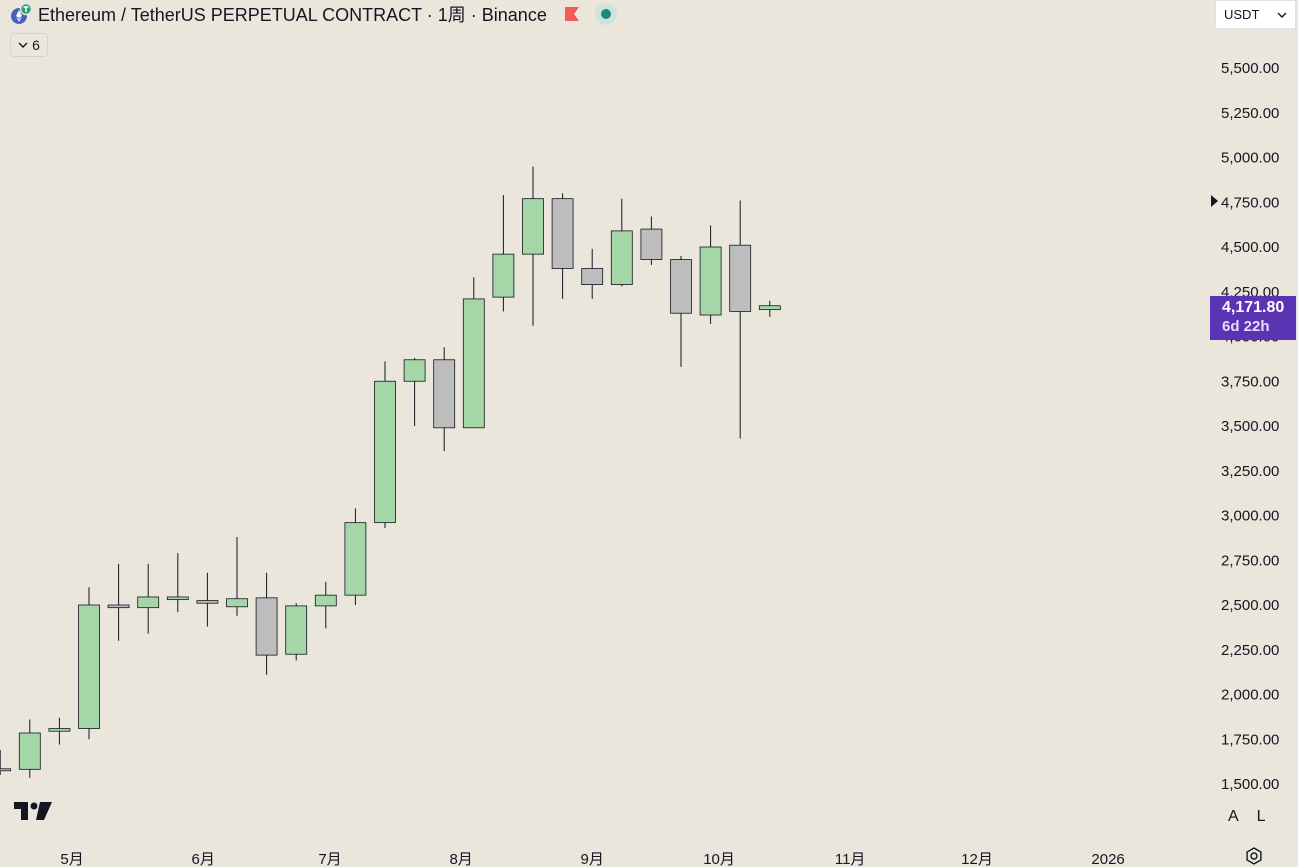  I want to click on y-tick-label: 3,500.00, so click(1250, 426).